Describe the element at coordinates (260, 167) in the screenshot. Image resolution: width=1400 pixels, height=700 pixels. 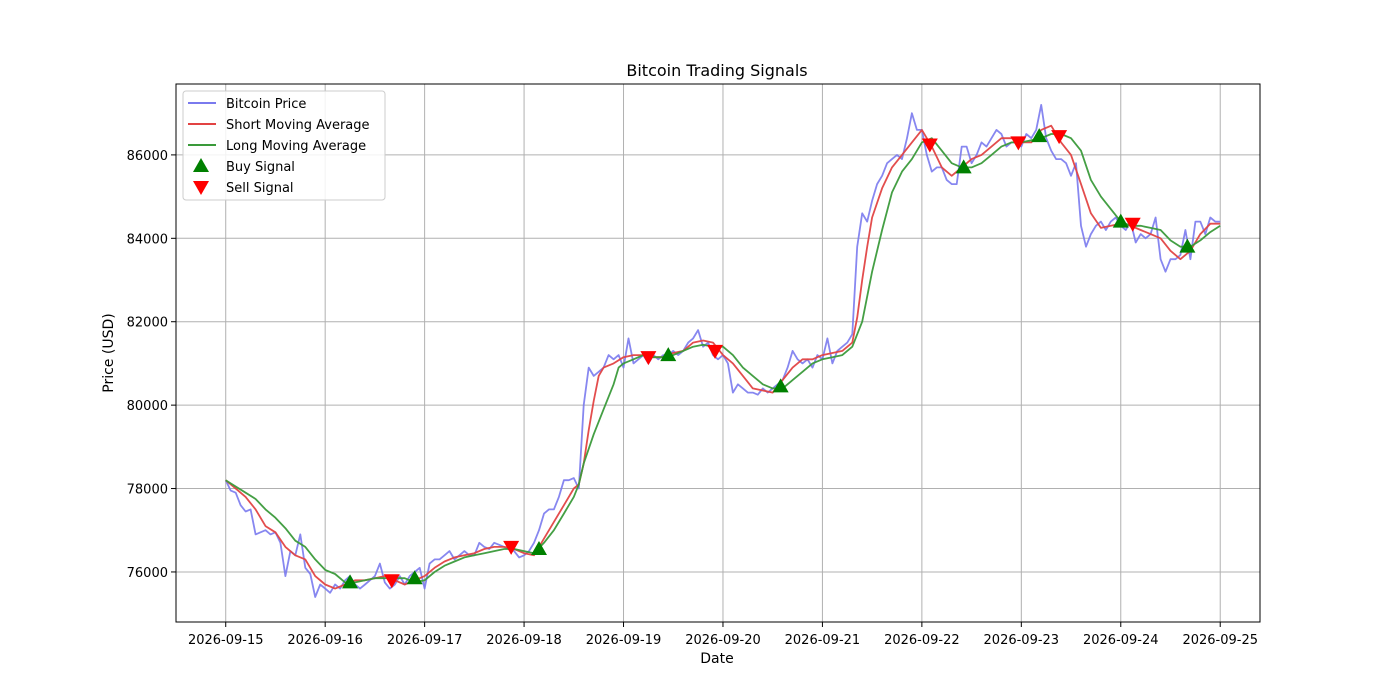
I see `legend-label: Buy Signal` at that location.